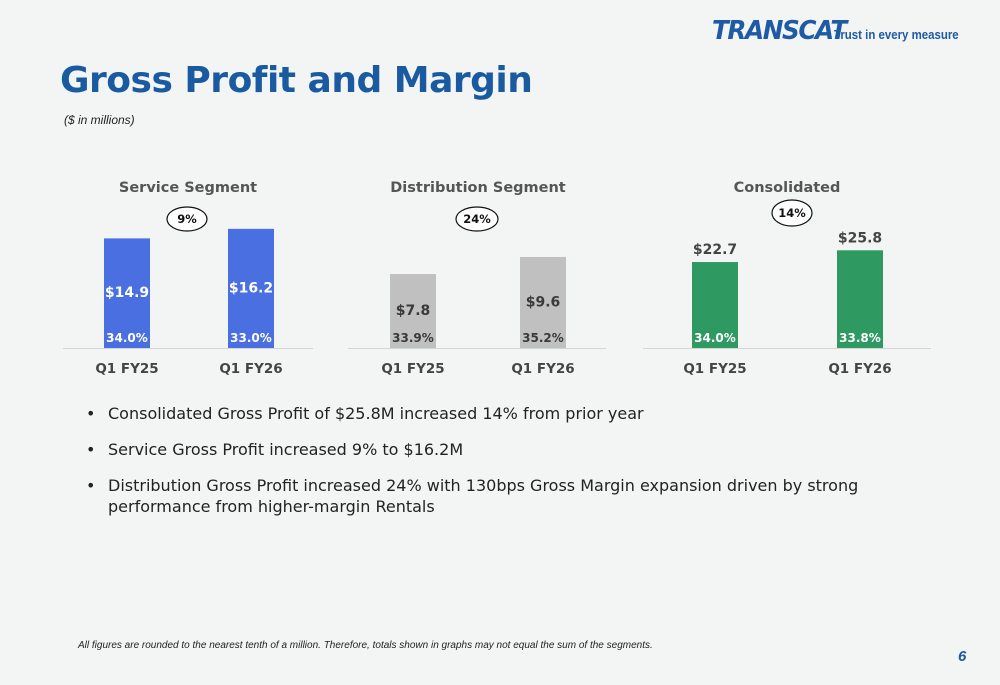 The width and height of the screenshot is (1000, 685). Describe the element at coordinates (126, 369) in the screenshot. I see `service-segment-tick-label: Q1 FY25` at that location.